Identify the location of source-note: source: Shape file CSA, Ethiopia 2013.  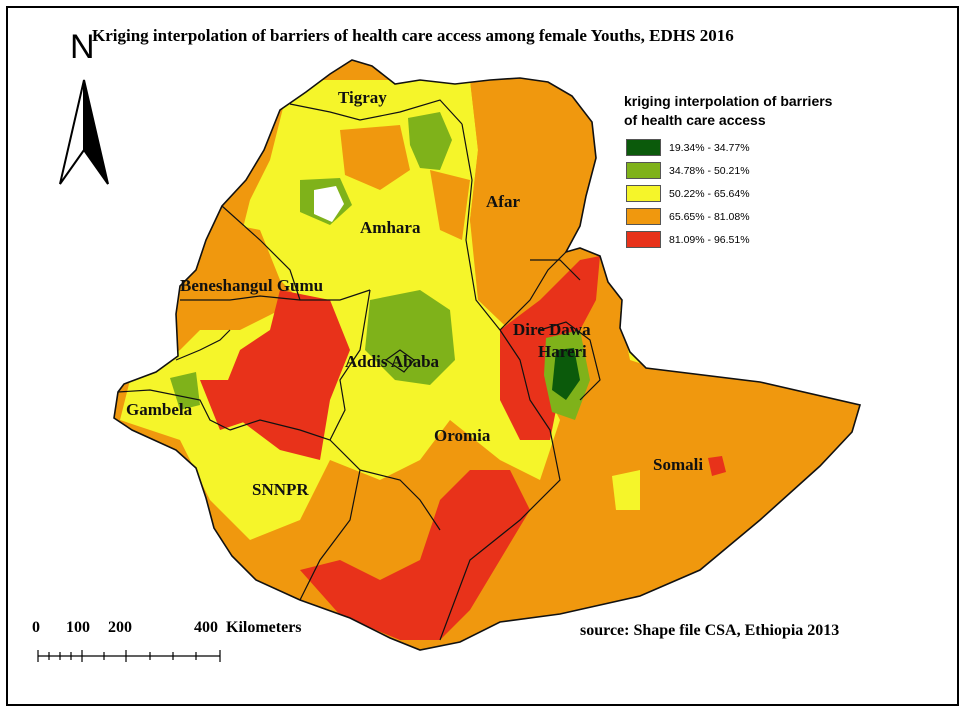
(710, 630).